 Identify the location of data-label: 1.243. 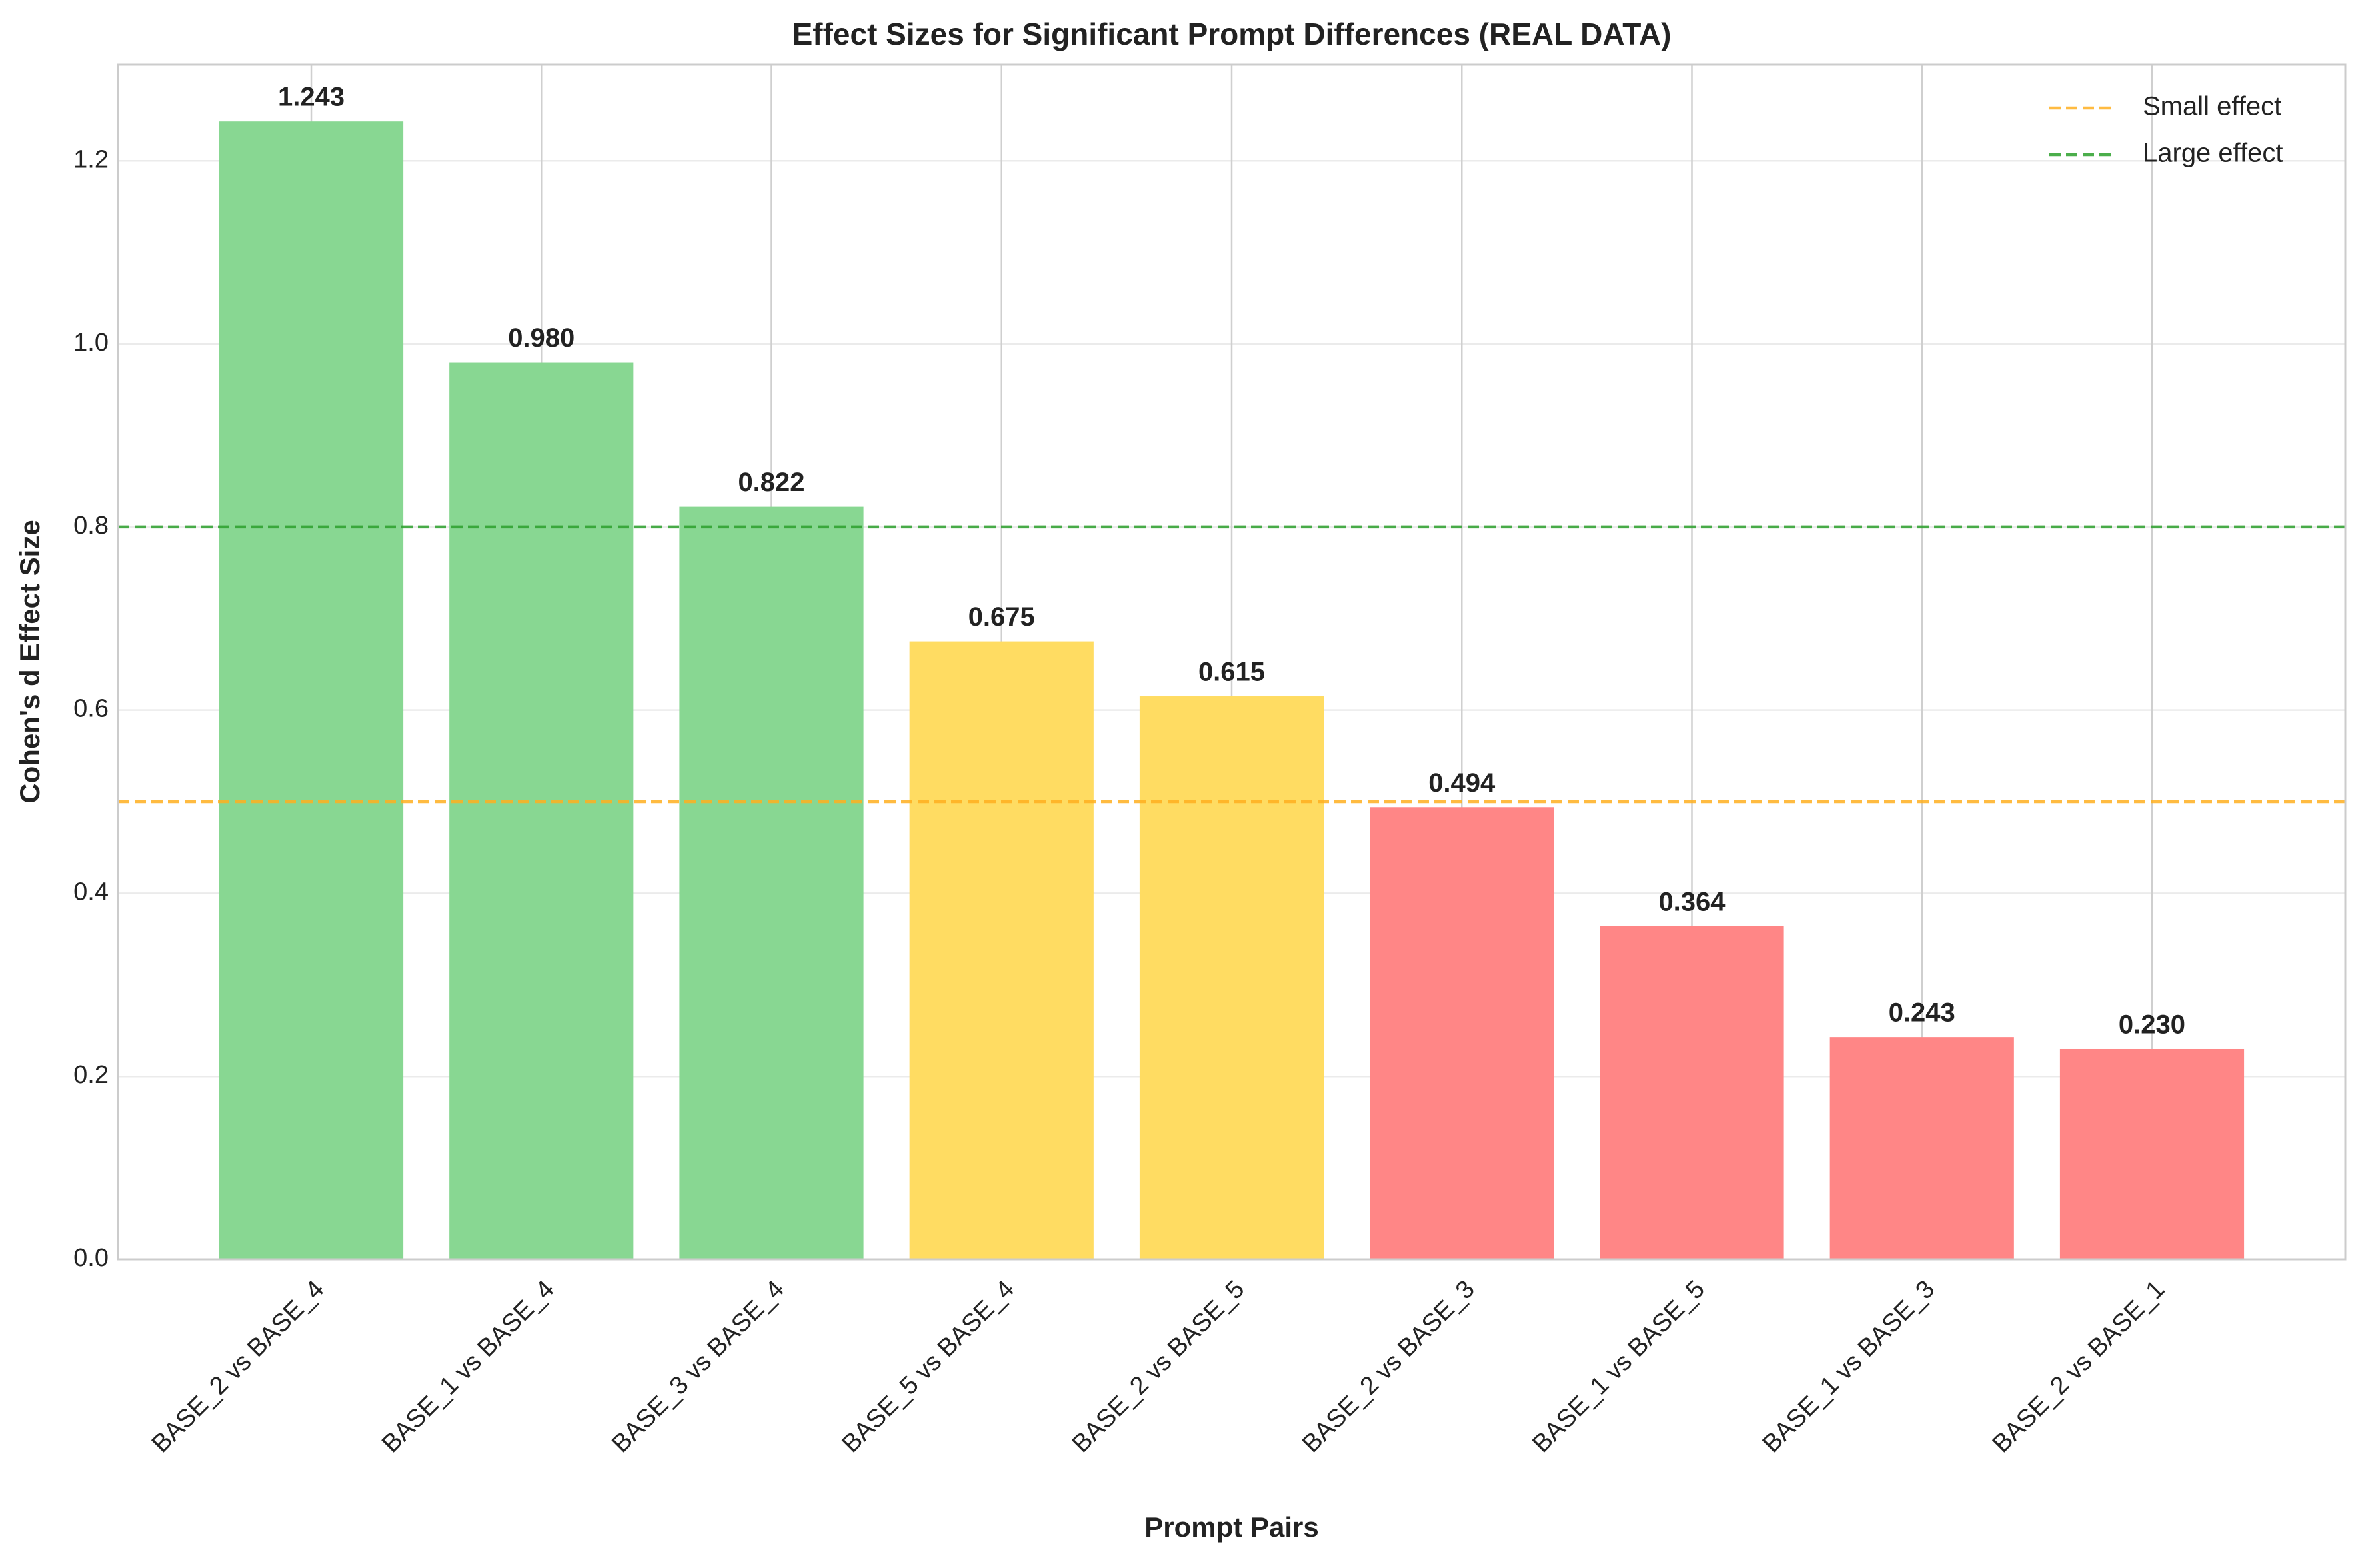
(311, 97).